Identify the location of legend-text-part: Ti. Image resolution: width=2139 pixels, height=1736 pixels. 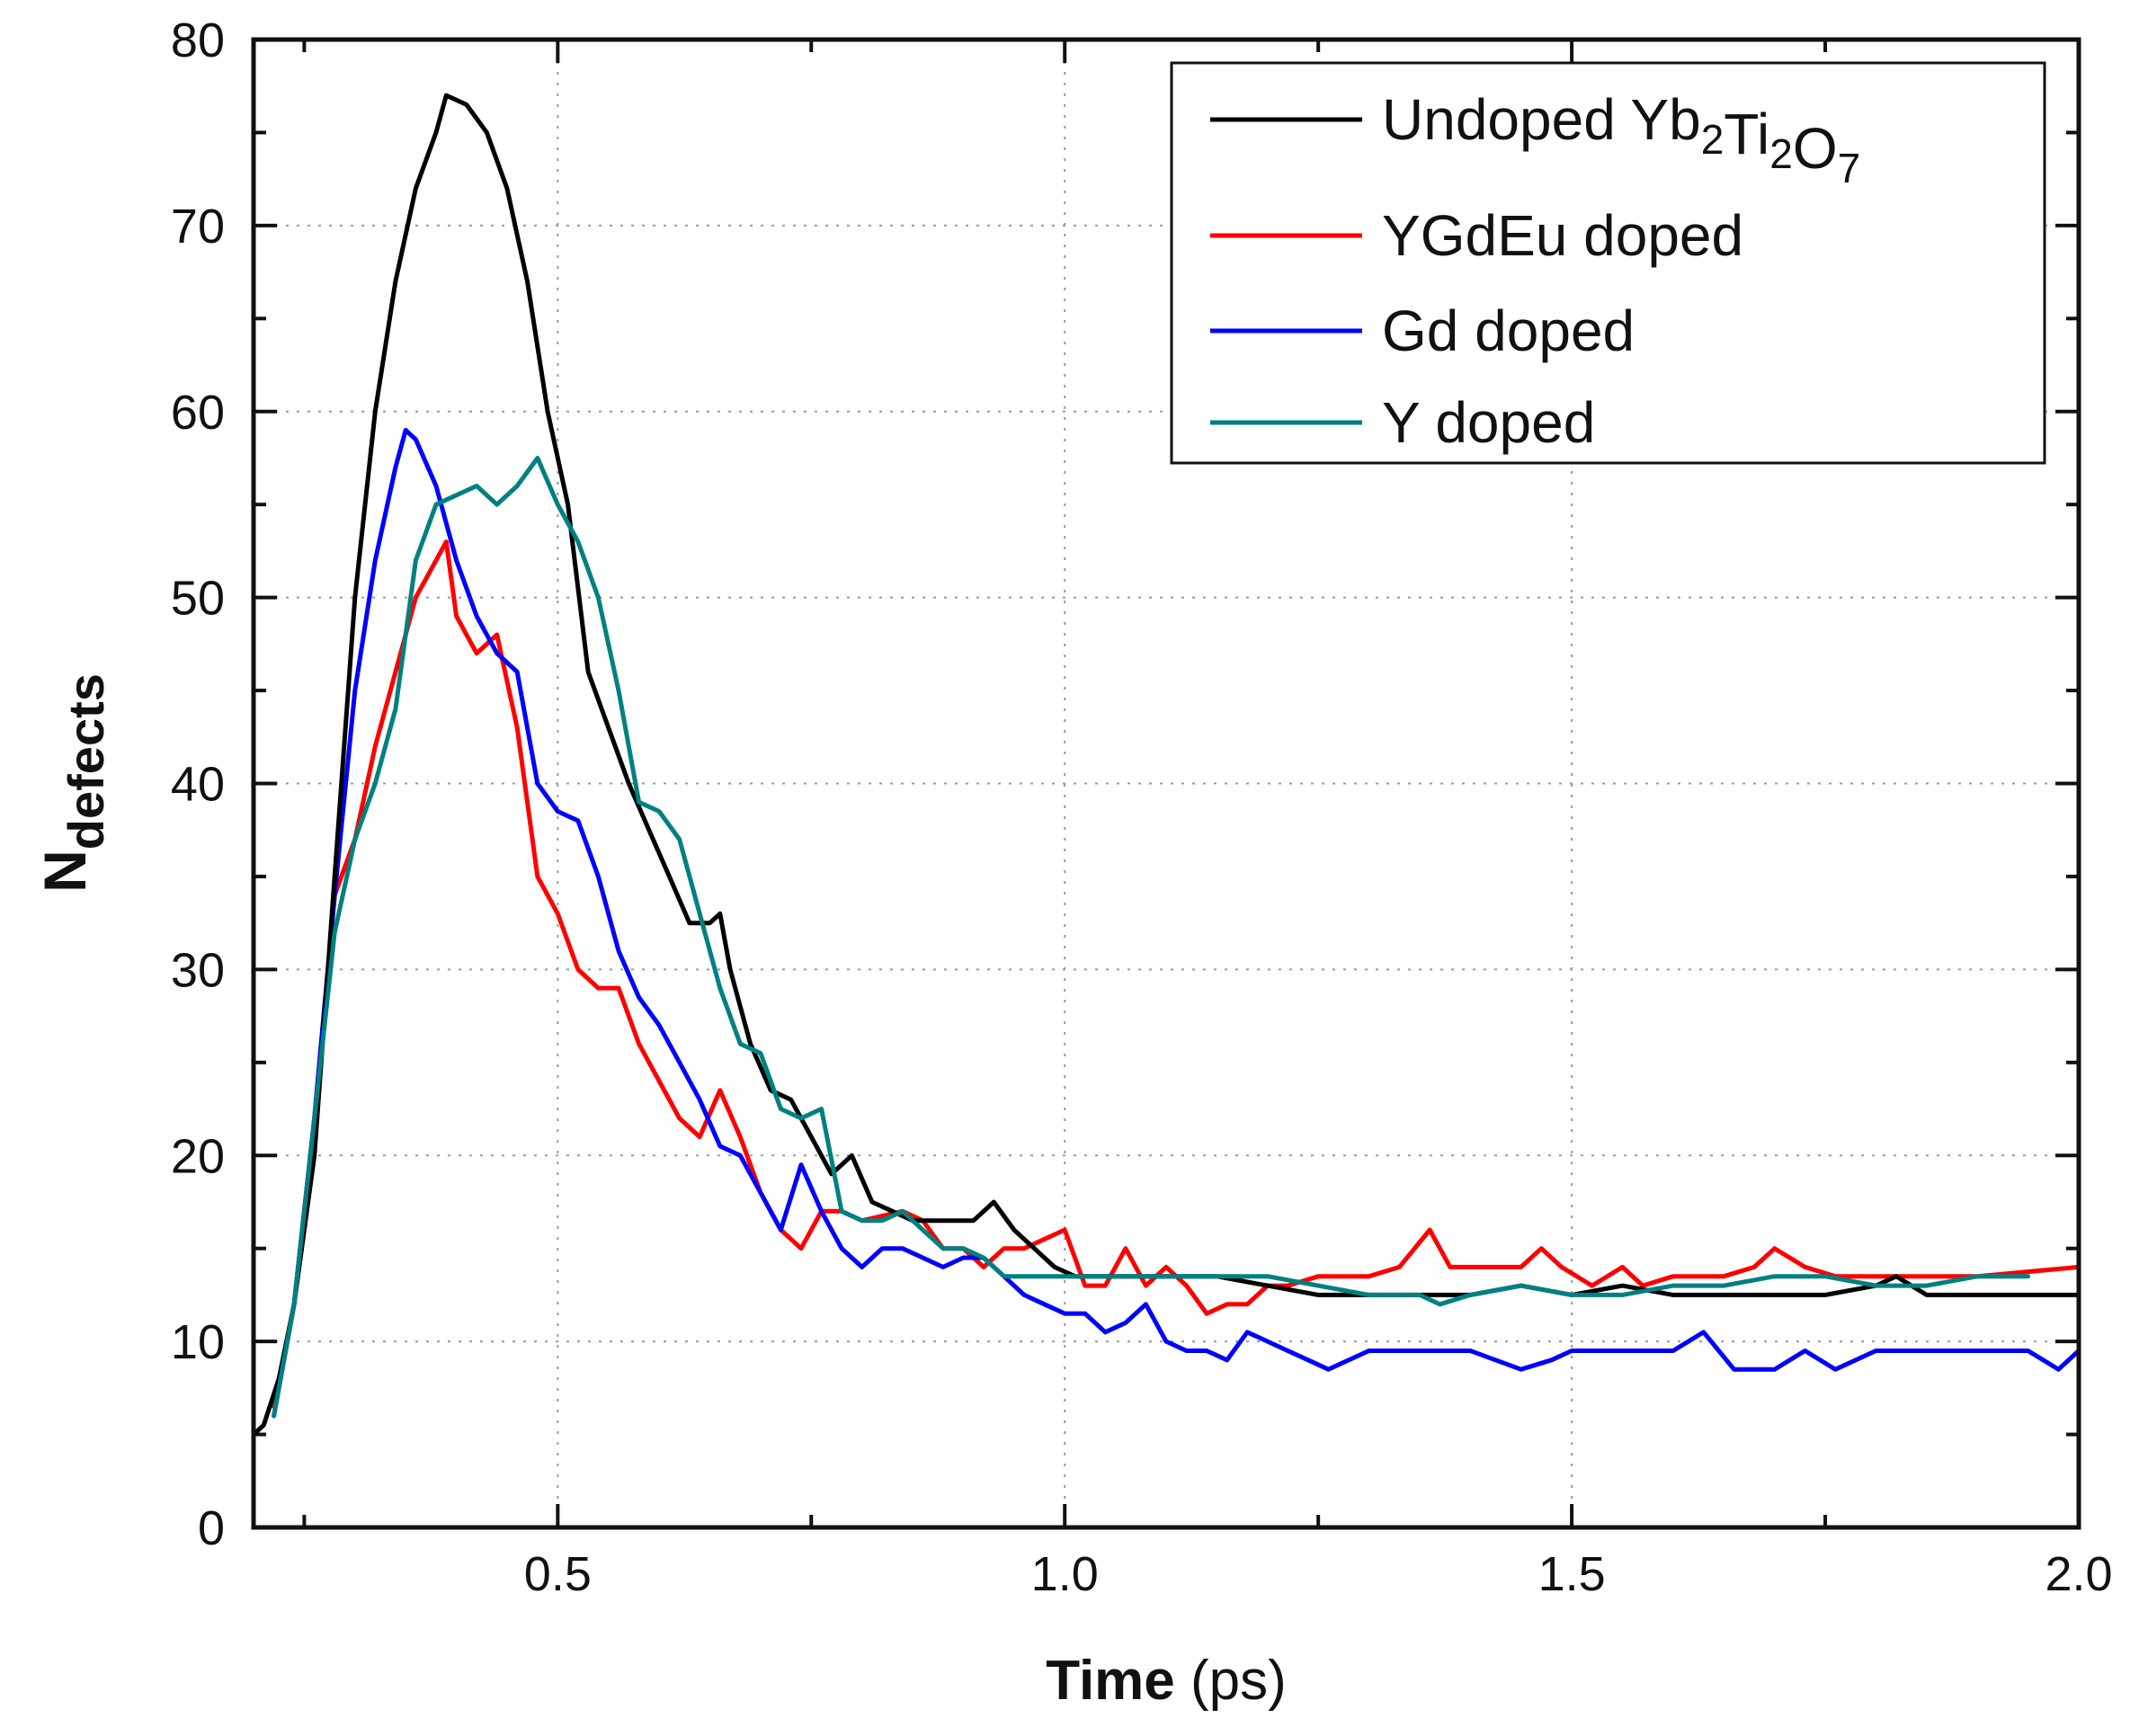
(1747, 134).